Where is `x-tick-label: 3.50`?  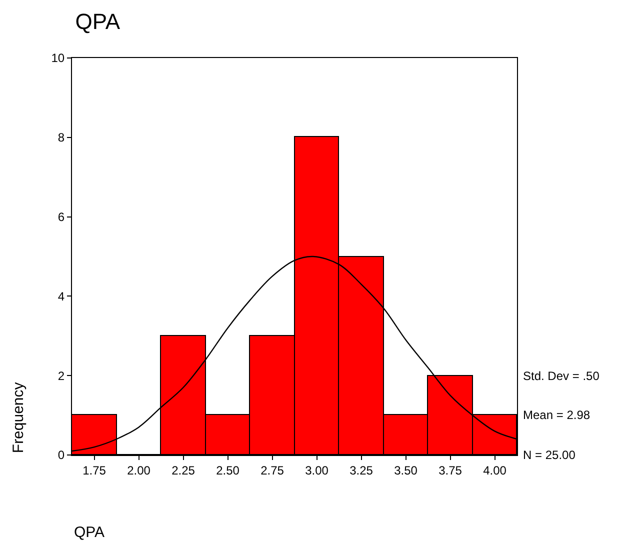
x-tick-label: 3.50 is located at coordinates (406, 470).